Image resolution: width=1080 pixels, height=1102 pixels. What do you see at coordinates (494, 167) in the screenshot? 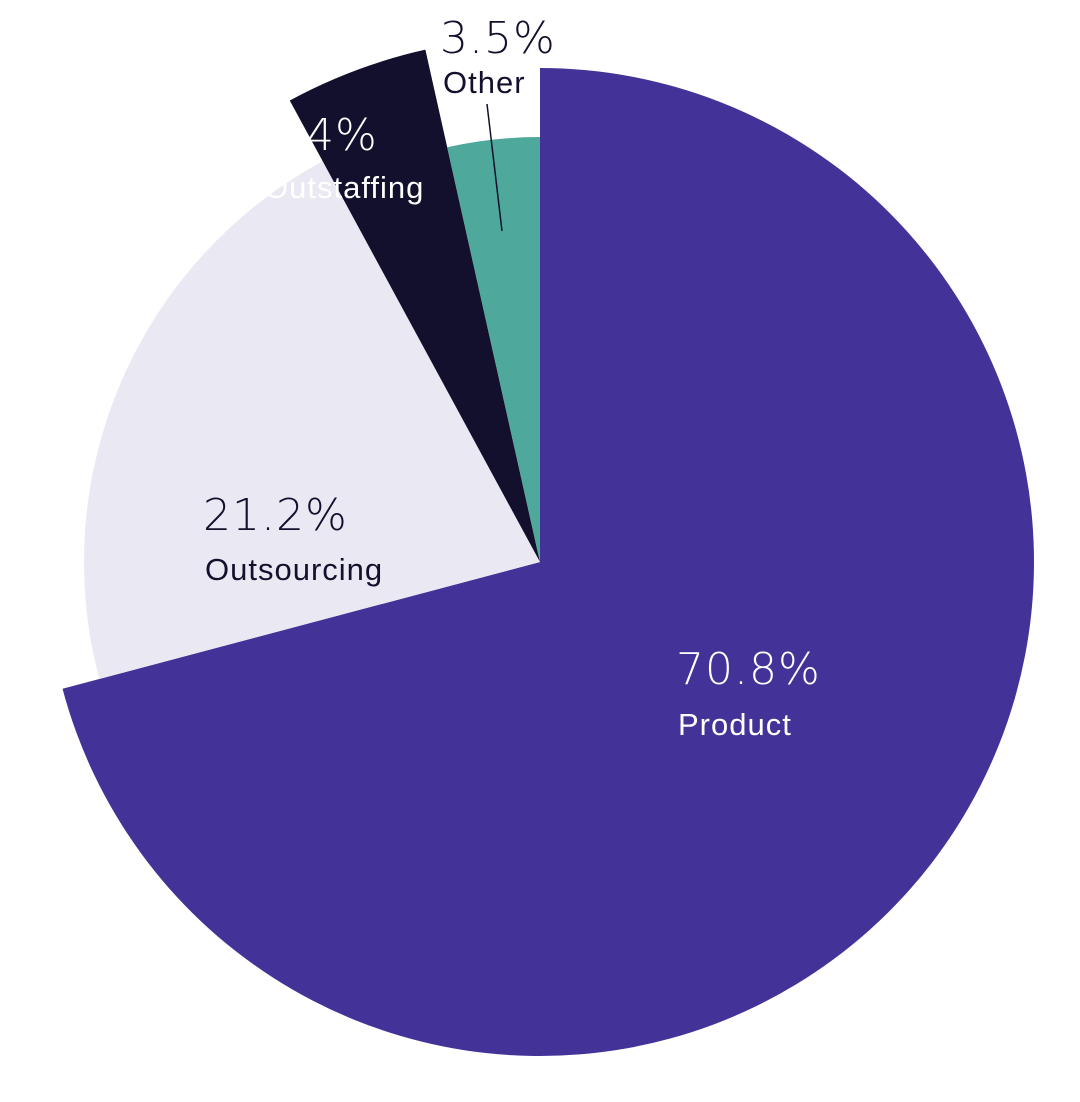
I see `other-leader-line` at bounding box center [494, 167].